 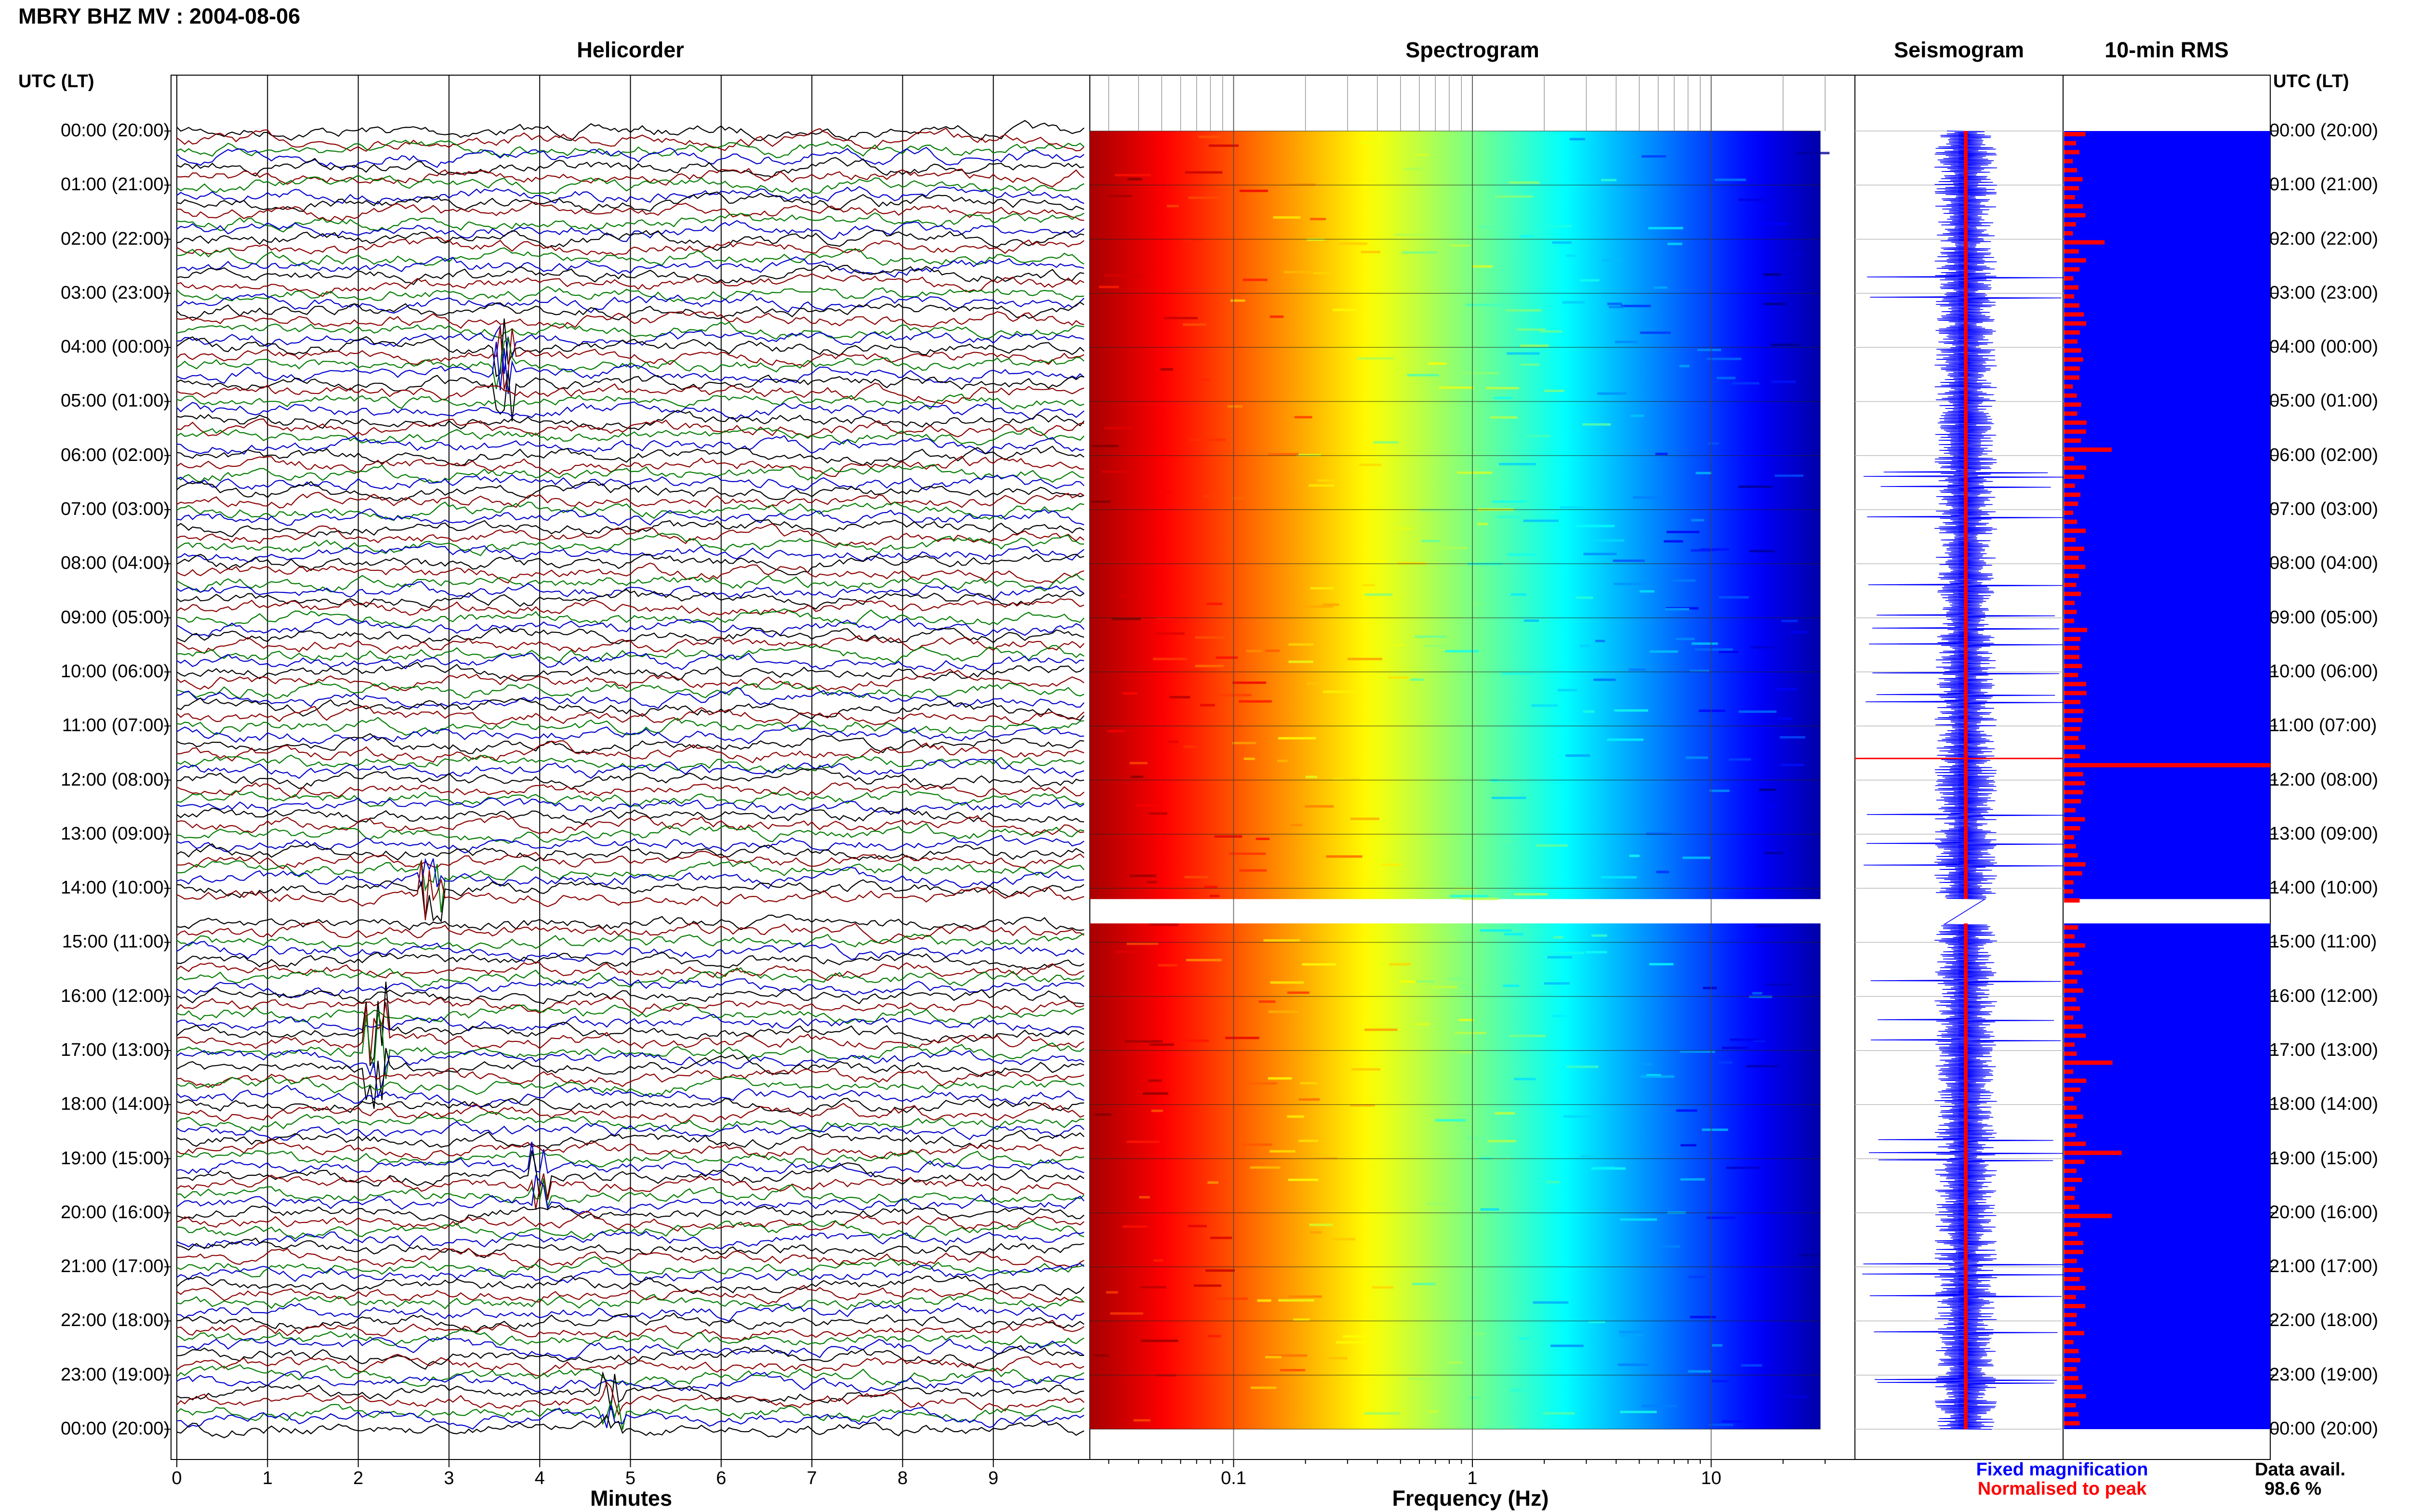 What do you see at coordinates (115, 563) in the screenshot?
I see `left-time-label: 08:00 (04:00)` at bounding box center [115, 563].